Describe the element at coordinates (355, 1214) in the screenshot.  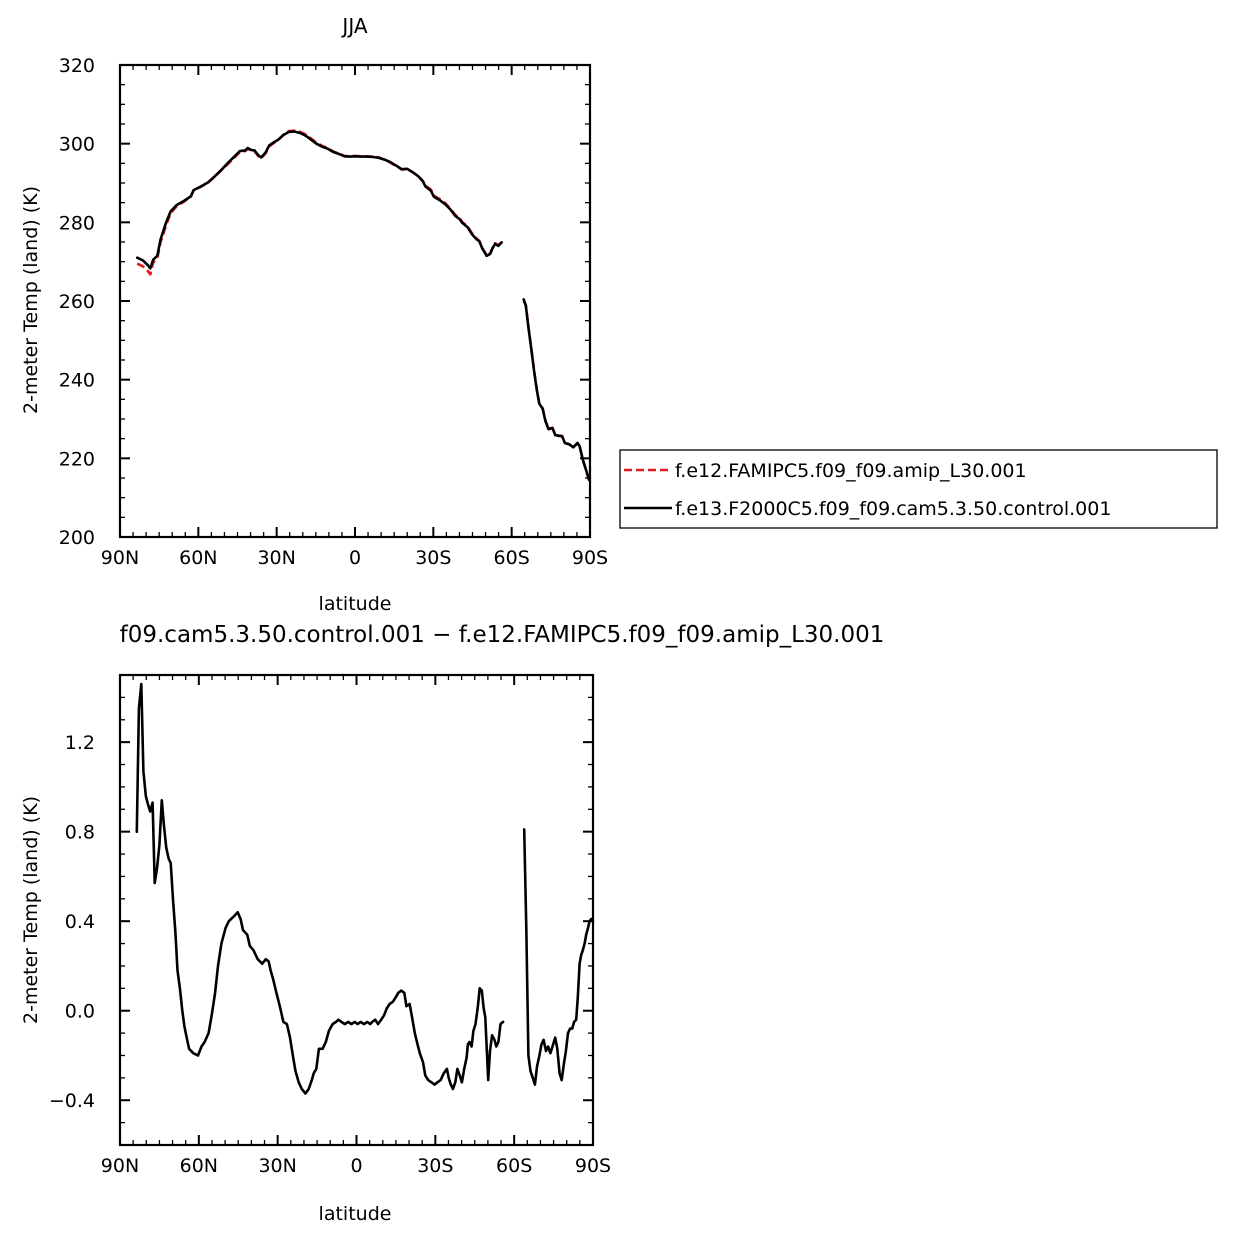
I see `chart-bottom-xlabel: latitude` at that location.